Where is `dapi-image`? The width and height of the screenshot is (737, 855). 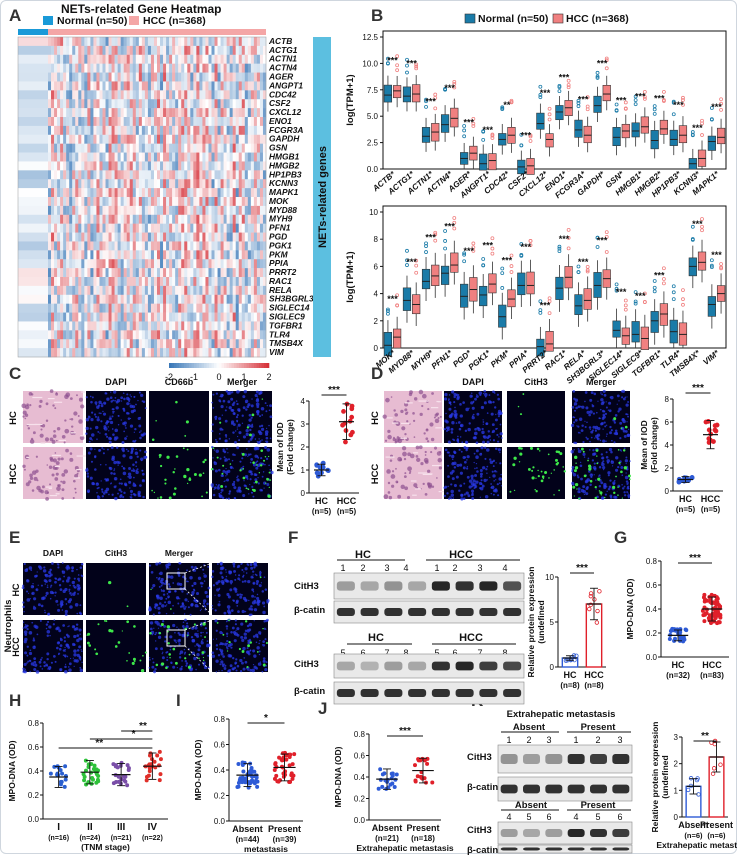 dapi-image is located at coordinates (473, 417).